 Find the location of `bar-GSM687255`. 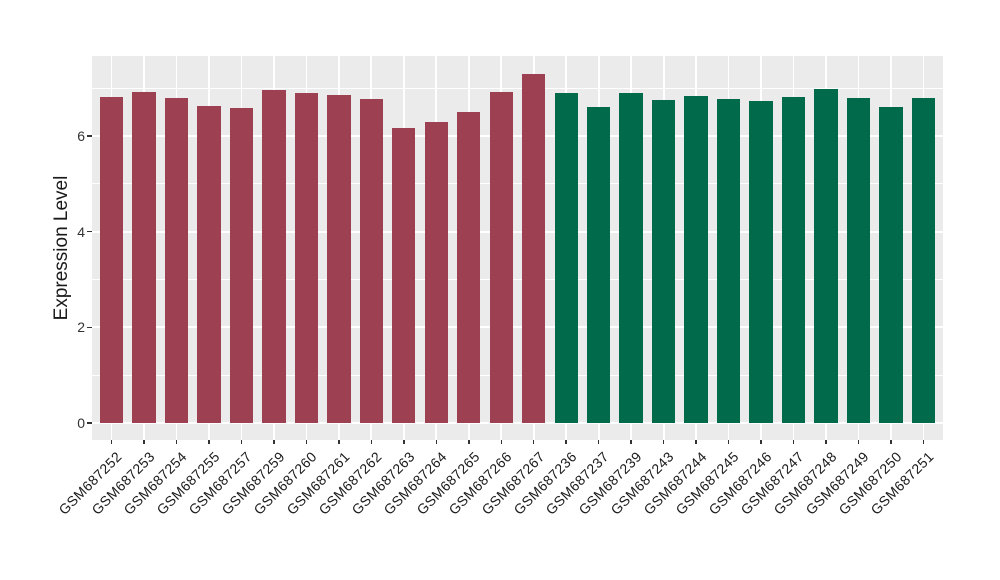

bar-GSM687255 is located at coordinates (209, 264).